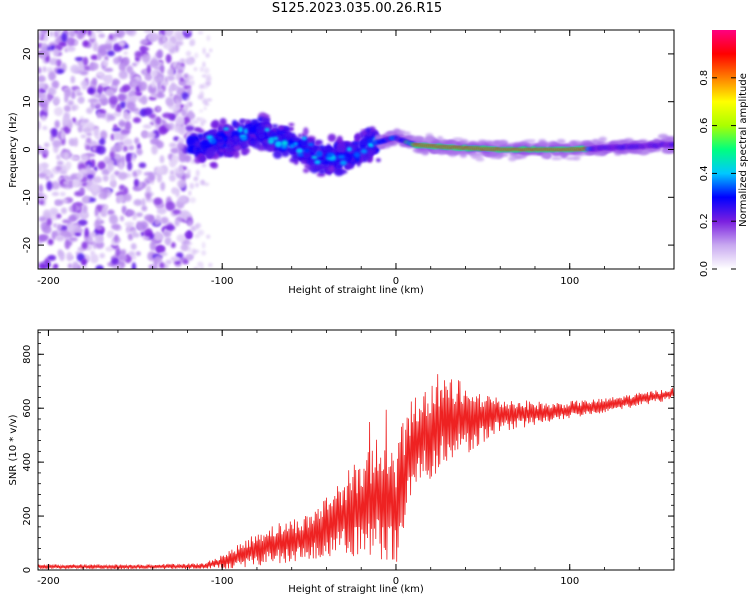 The height and width of the screenshot is (600, 750). Describe the element at coordinates (357, 8) in the screenshot. I see `chart-title: S125.2023.035.00.26.R15` at that location.